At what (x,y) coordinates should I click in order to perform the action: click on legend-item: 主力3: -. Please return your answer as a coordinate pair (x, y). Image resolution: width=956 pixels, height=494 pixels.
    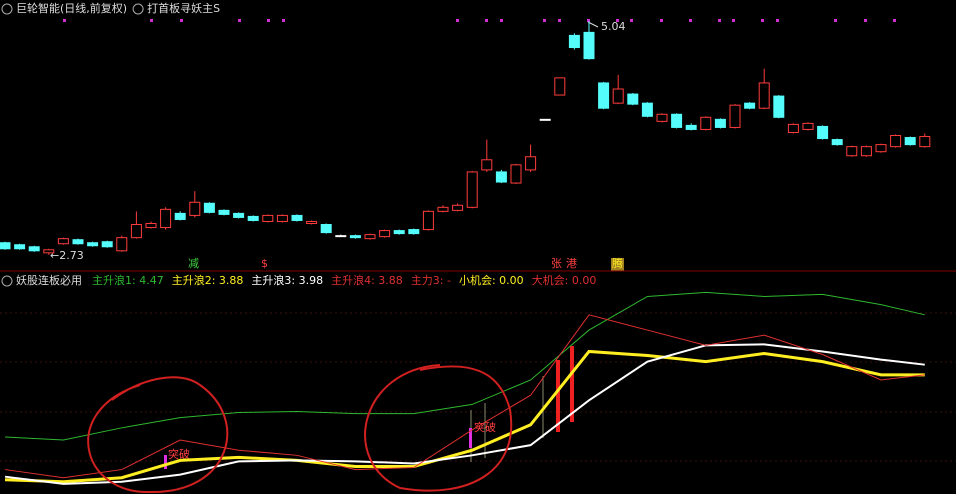
    Looking at the image, I should click on (431, 280).